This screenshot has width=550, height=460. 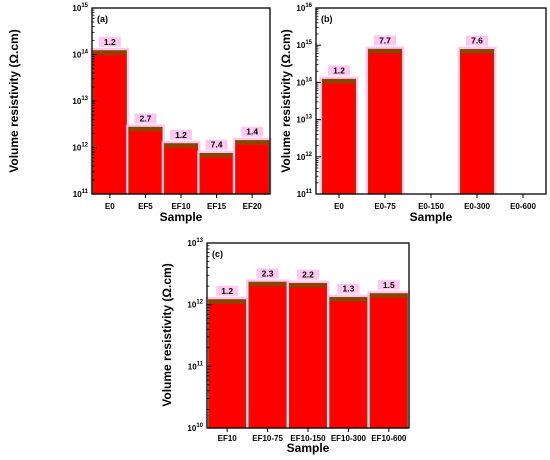 What do you see at coordinates (217, 206) in the screenshot?
I see `x-tick-label-ef15: EF15` at bounding box center [217, 206].